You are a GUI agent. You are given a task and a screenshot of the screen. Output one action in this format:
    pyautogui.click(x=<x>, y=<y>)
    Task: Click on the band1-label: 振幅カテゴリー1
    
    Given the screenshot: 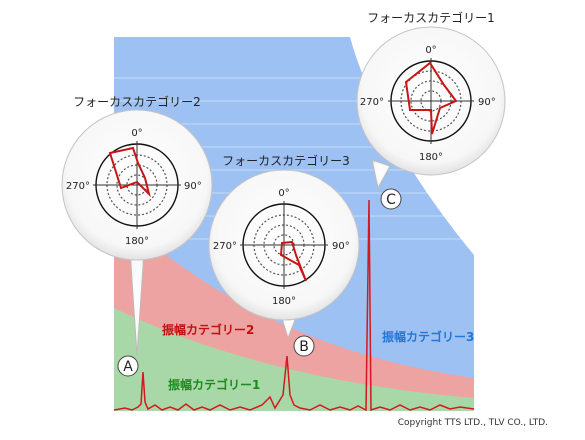 What is the action you would take?
    pyautogui.click(x=214, y=384)
    